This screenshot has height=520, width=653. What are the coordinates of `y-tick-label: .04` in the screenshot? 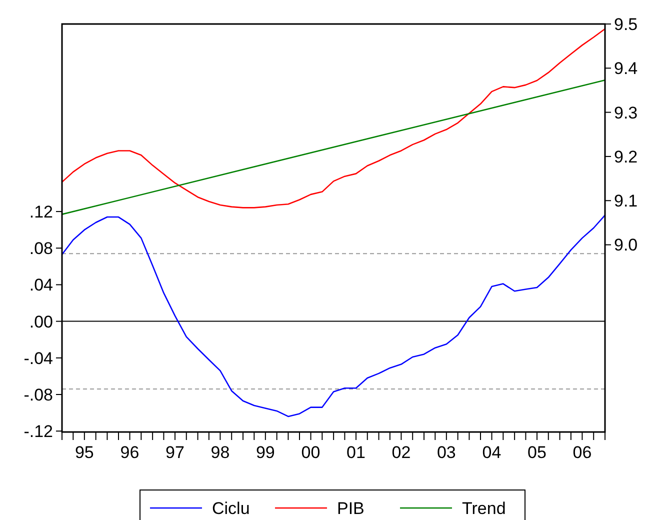 It's located at (41, 285).